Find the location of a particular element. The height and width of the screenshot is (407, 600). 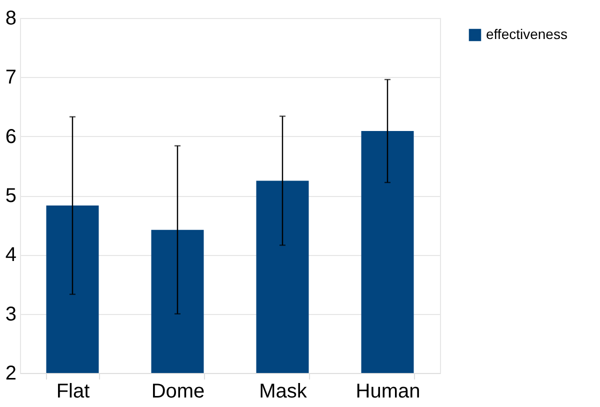

y-tick-label: 7 is located at coordinates (10, 77).